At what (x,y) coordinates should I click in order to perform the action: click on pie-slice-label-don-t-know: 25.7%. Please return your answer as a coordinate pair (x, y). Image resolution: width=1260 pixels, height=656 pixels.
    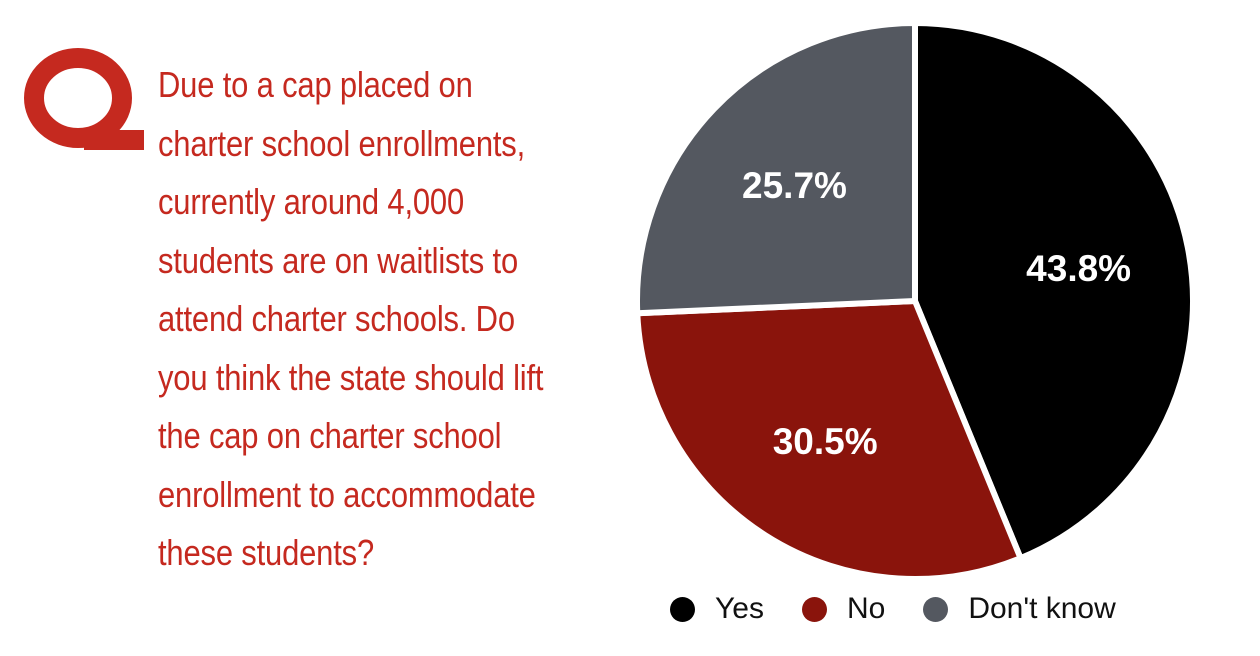
    Looking at the image, I should click on (794, 185).